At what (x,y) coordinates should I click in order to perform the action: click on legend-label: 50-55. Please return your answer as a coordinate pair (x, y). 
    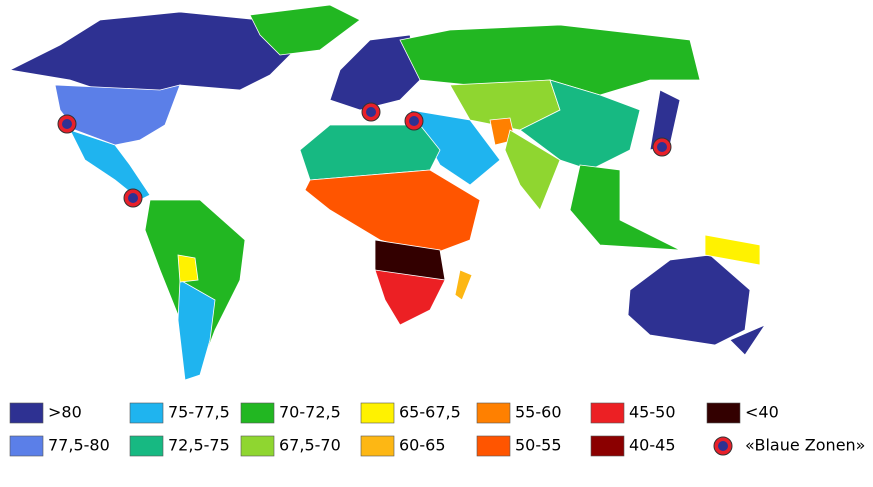
    Looking at the image, I should click on (538, 445).